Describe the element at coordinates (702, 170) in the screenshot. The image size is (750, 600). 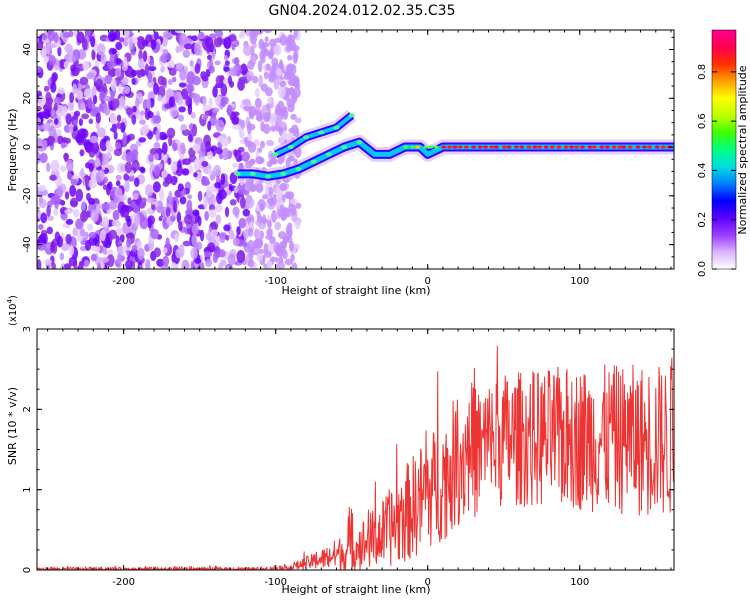
I see `colorbar-tick-label: 0.4` at that location.